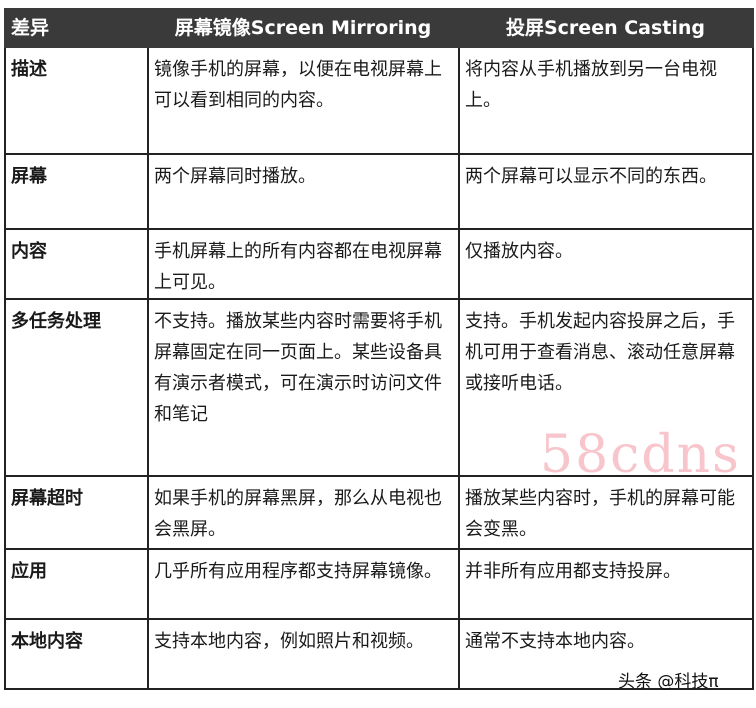 The image size is (756, 708). Describe the element at coordinates (606, 584) in the screenshot. I see `casting-cell: 并非所有应用都支持投屏。` at that location.